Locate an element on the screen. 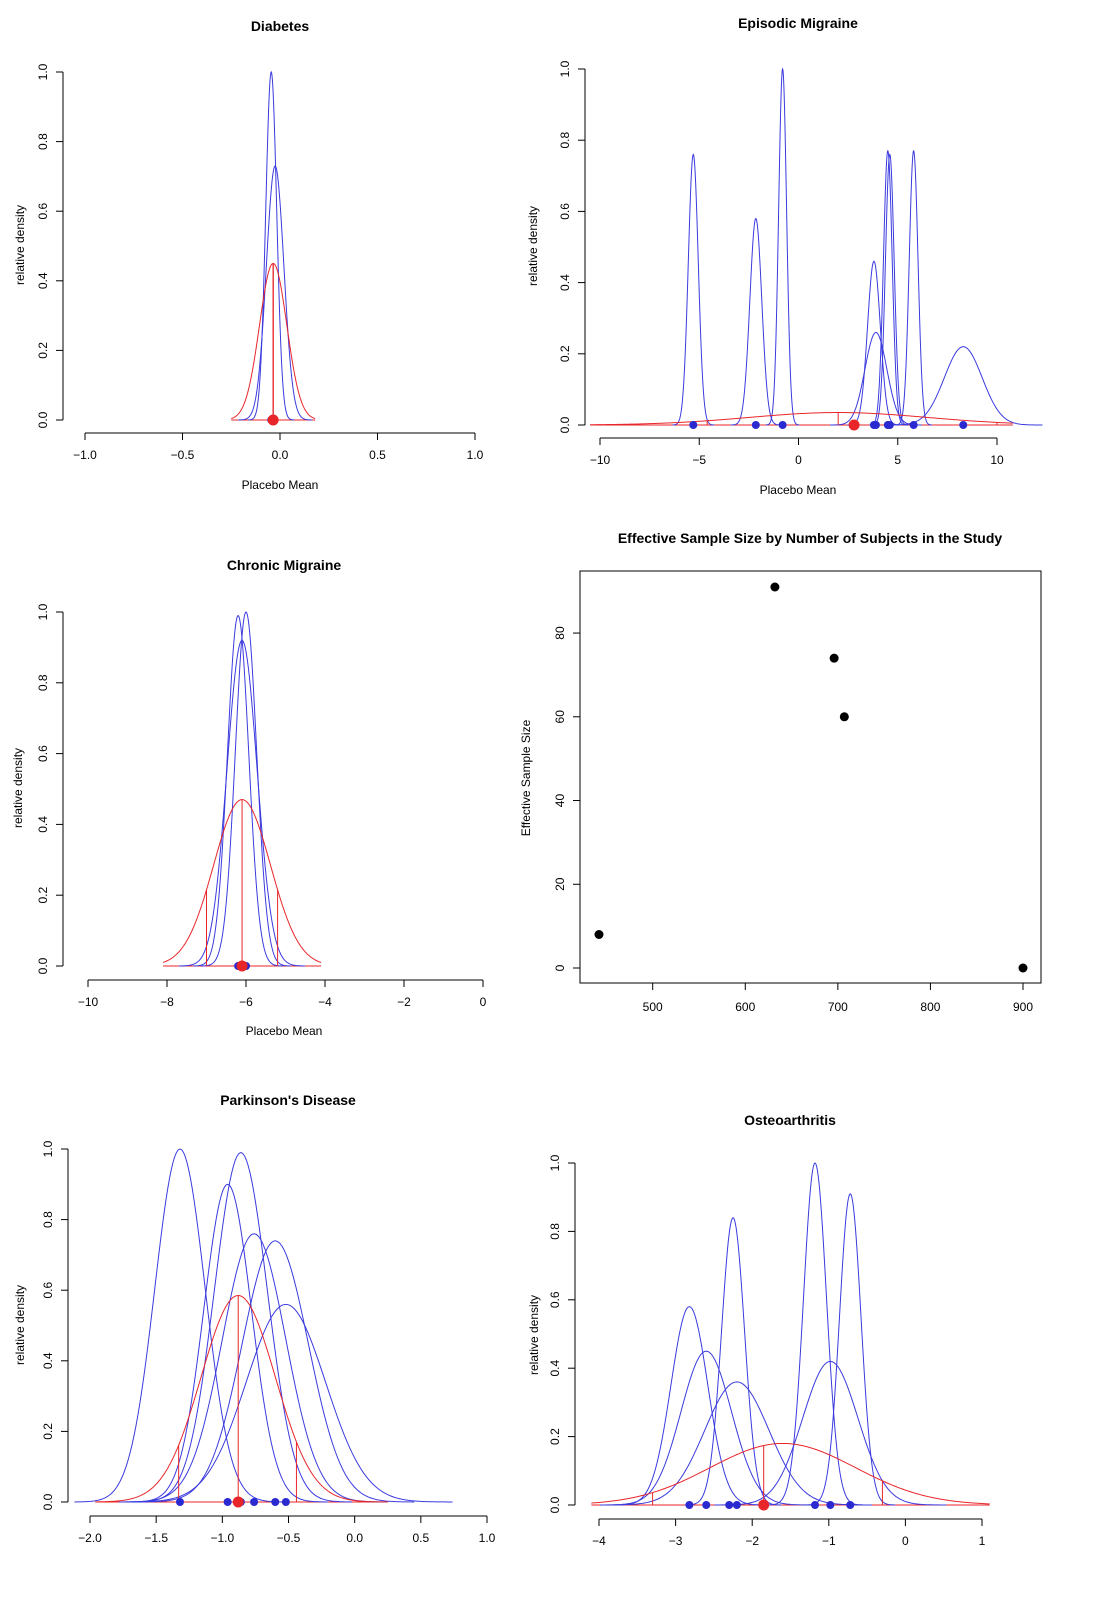  x-tick-label: −1 is located at coordinates (829, 1541).